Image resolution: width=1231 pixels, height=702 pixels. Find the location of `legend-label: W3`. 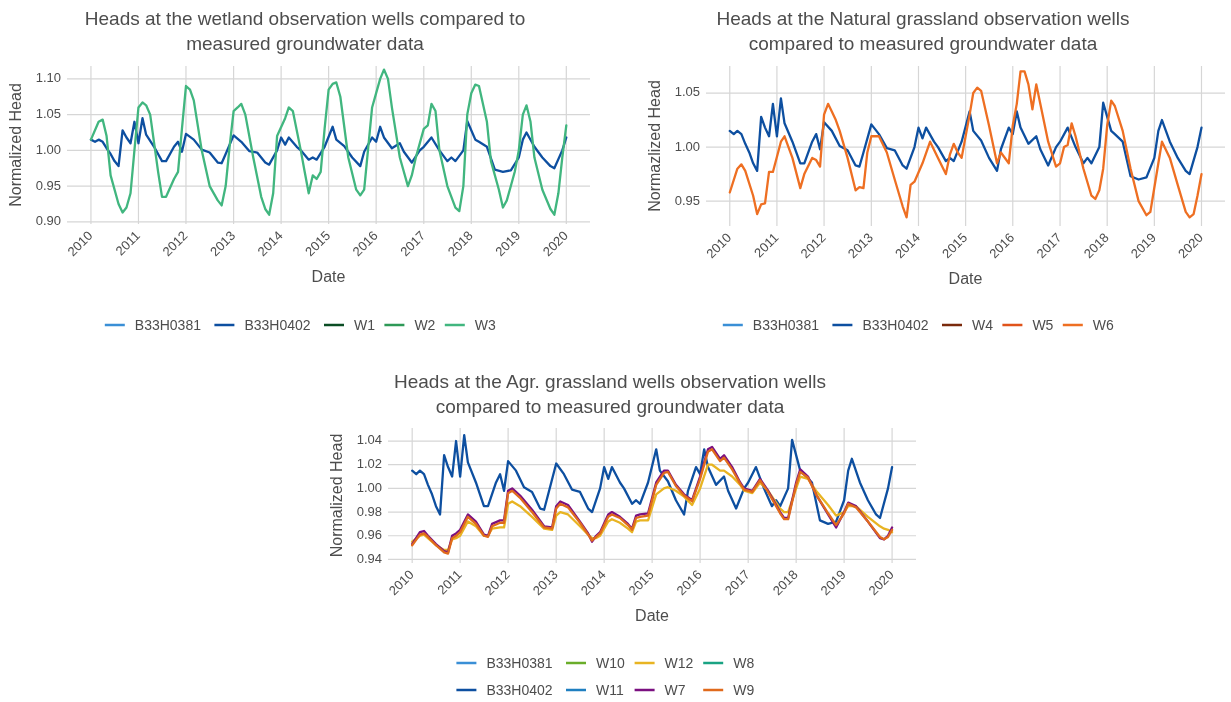

legend-label: W3 is located at coordinates (485, 324).